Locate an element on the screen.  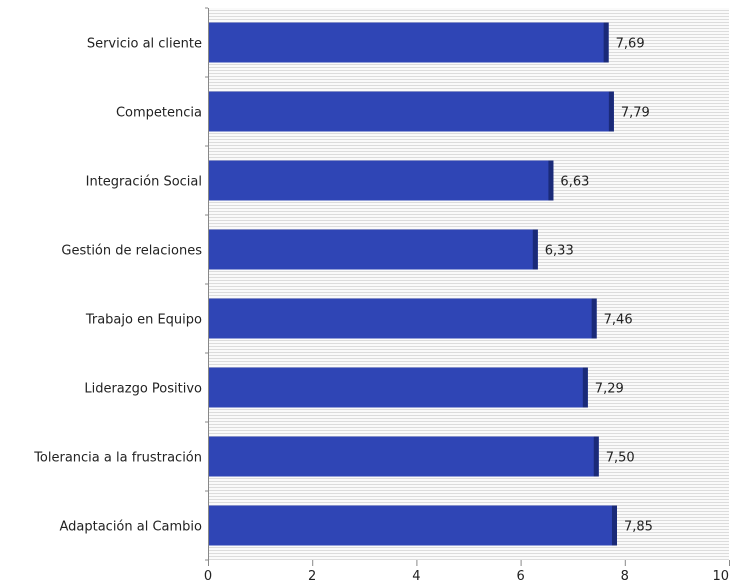
category-label: Trabajo en Equipo is located at coordinates (143, 320).